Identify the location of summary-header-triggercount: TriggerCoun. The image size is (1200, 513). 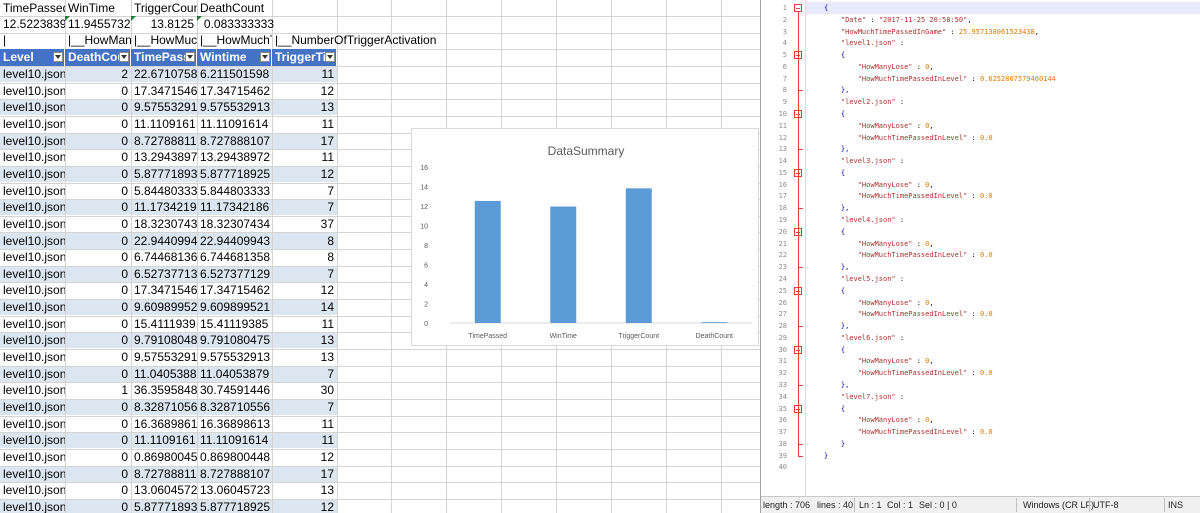
(165, 8).